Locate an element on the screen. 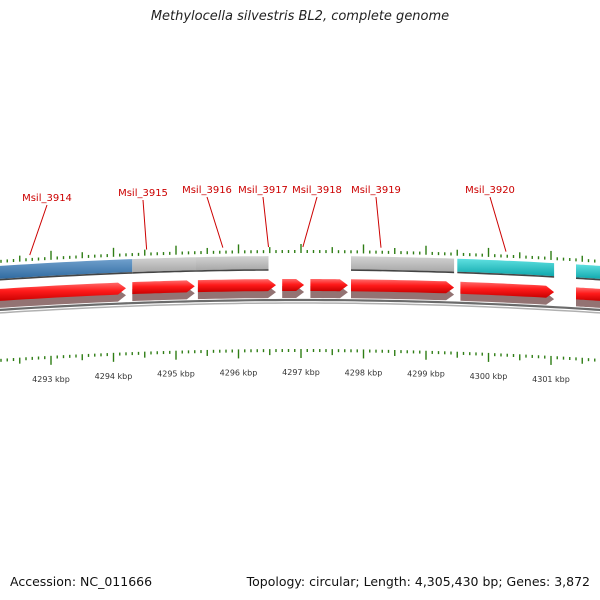 The width and height of the screenshot is (600, 600). scale-label: 4298 kbp is located at coordinates (364, 372).